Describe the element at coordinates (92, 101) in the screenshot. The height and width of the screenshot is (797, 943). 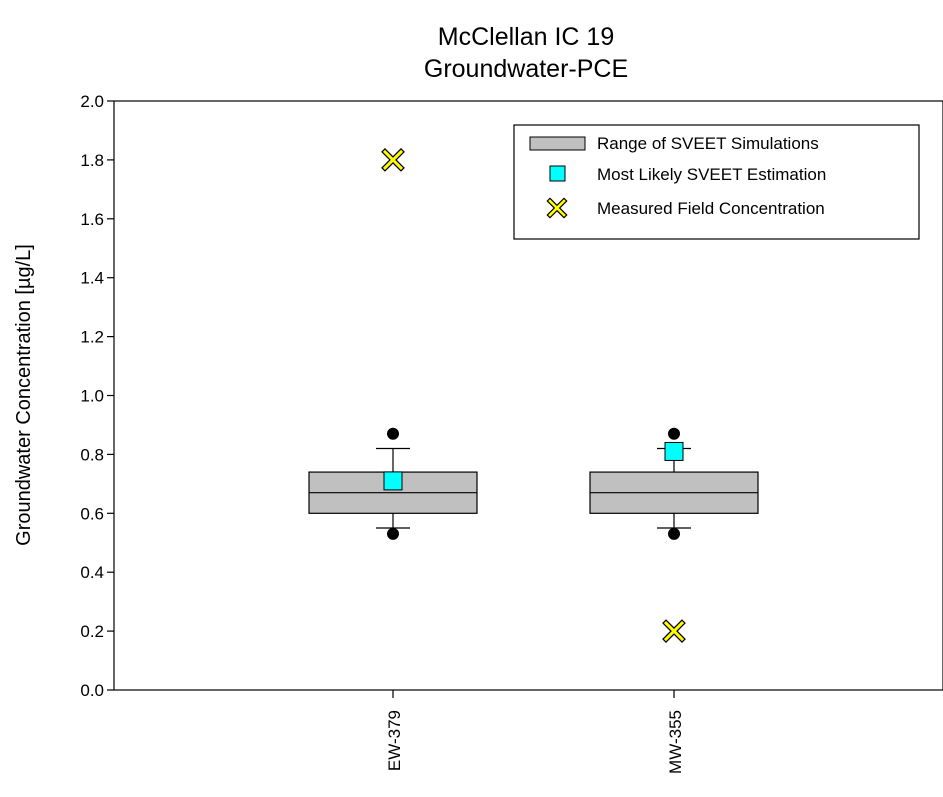
I see `y-tick-label: 2.0` at that location.